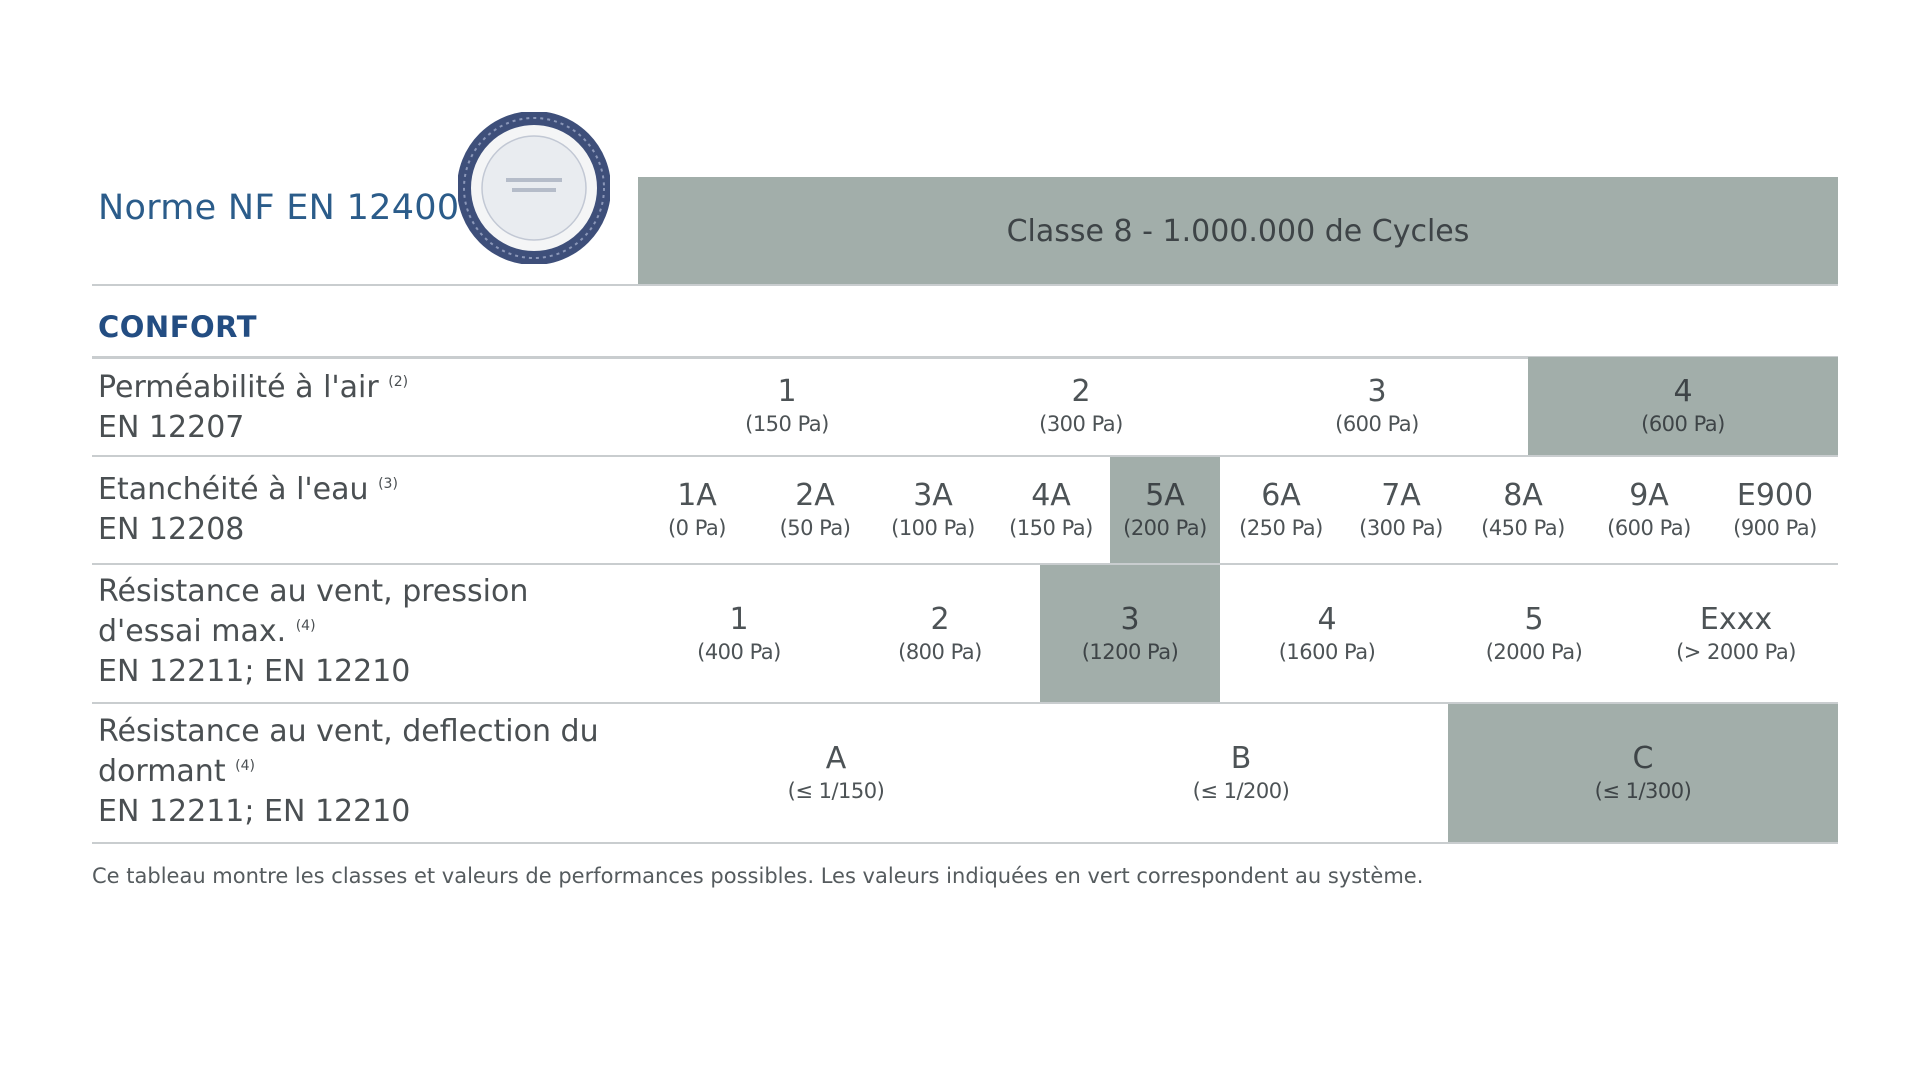 The width and height of the screenshot is (1920, 1080). Describe the element at coordinates (1051, 495) in the screenshot. I see `cell-value: 4A` at that location.